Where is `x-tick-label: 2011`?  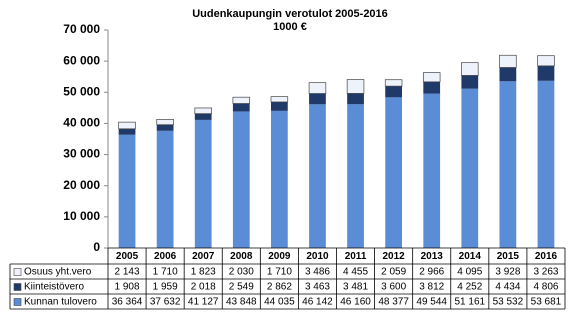 x-tick-label: 2011 is located at coordinates (356, 256).